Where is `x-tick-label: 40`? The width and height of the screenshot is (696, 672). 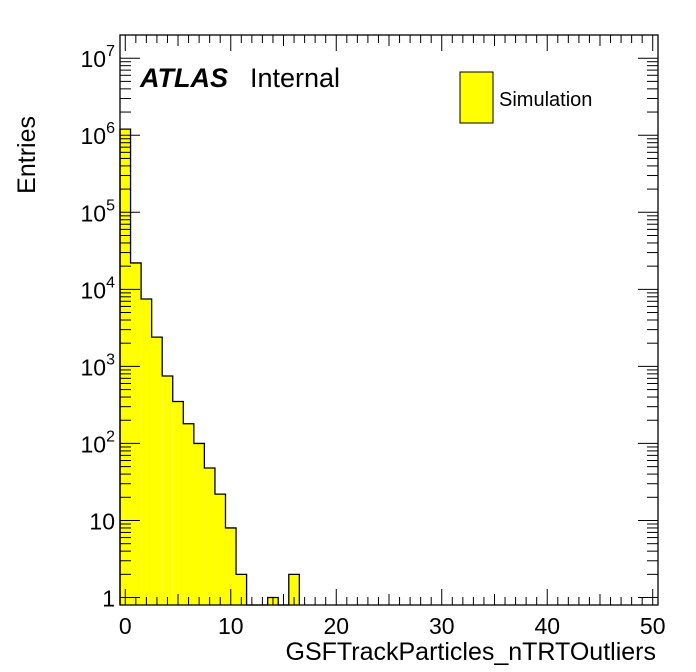 x-tick-label: 40 is located at coordinates (547, 626).